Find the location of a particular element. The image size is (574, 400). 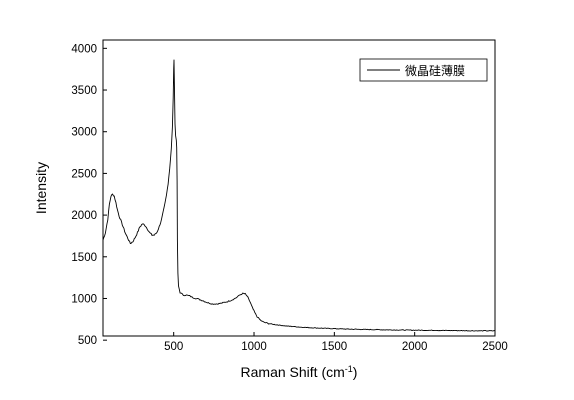

y-tick-label: 500 is located at coordinates (87, 341).